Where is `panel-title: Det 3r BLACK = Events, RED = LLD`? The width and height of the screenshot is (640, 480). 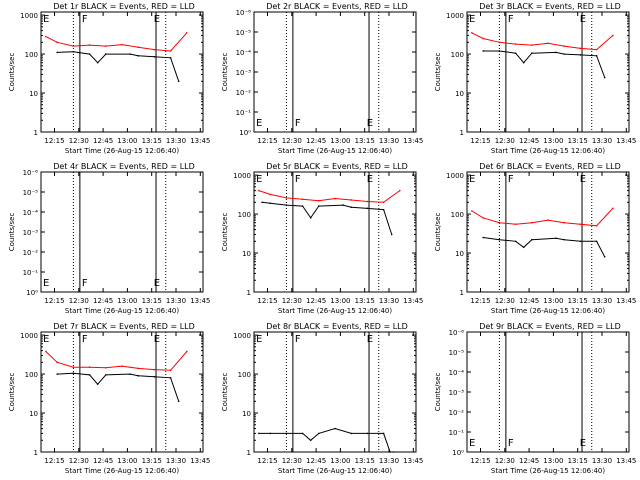
panel-title: Det 3r BLACK = Events, RED = LLD is located at coordinates (550, 6).